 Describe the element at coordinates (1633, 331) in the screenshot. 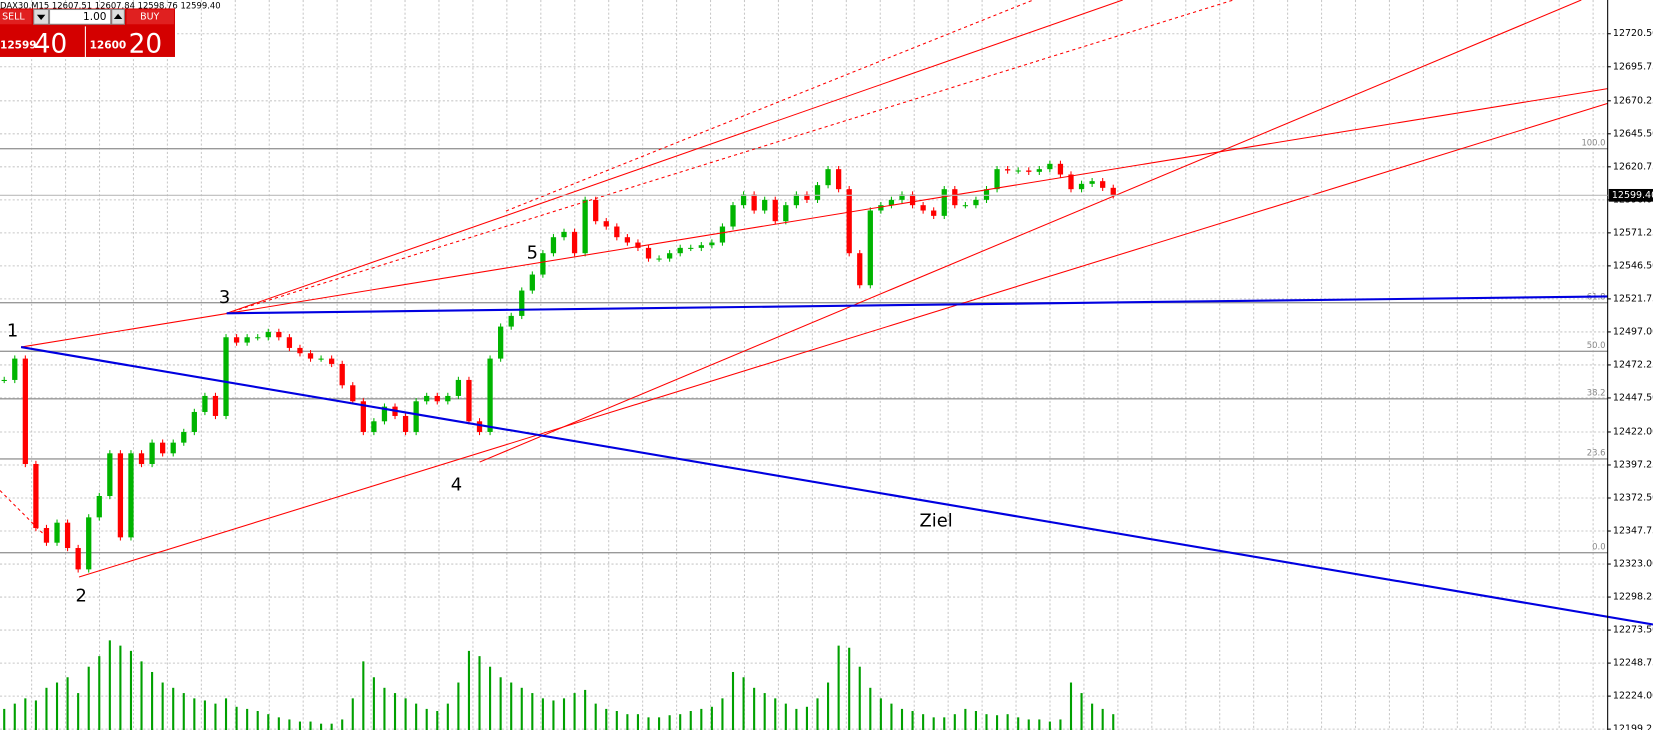

I see `y-tick-label: 12497.00` at that location.